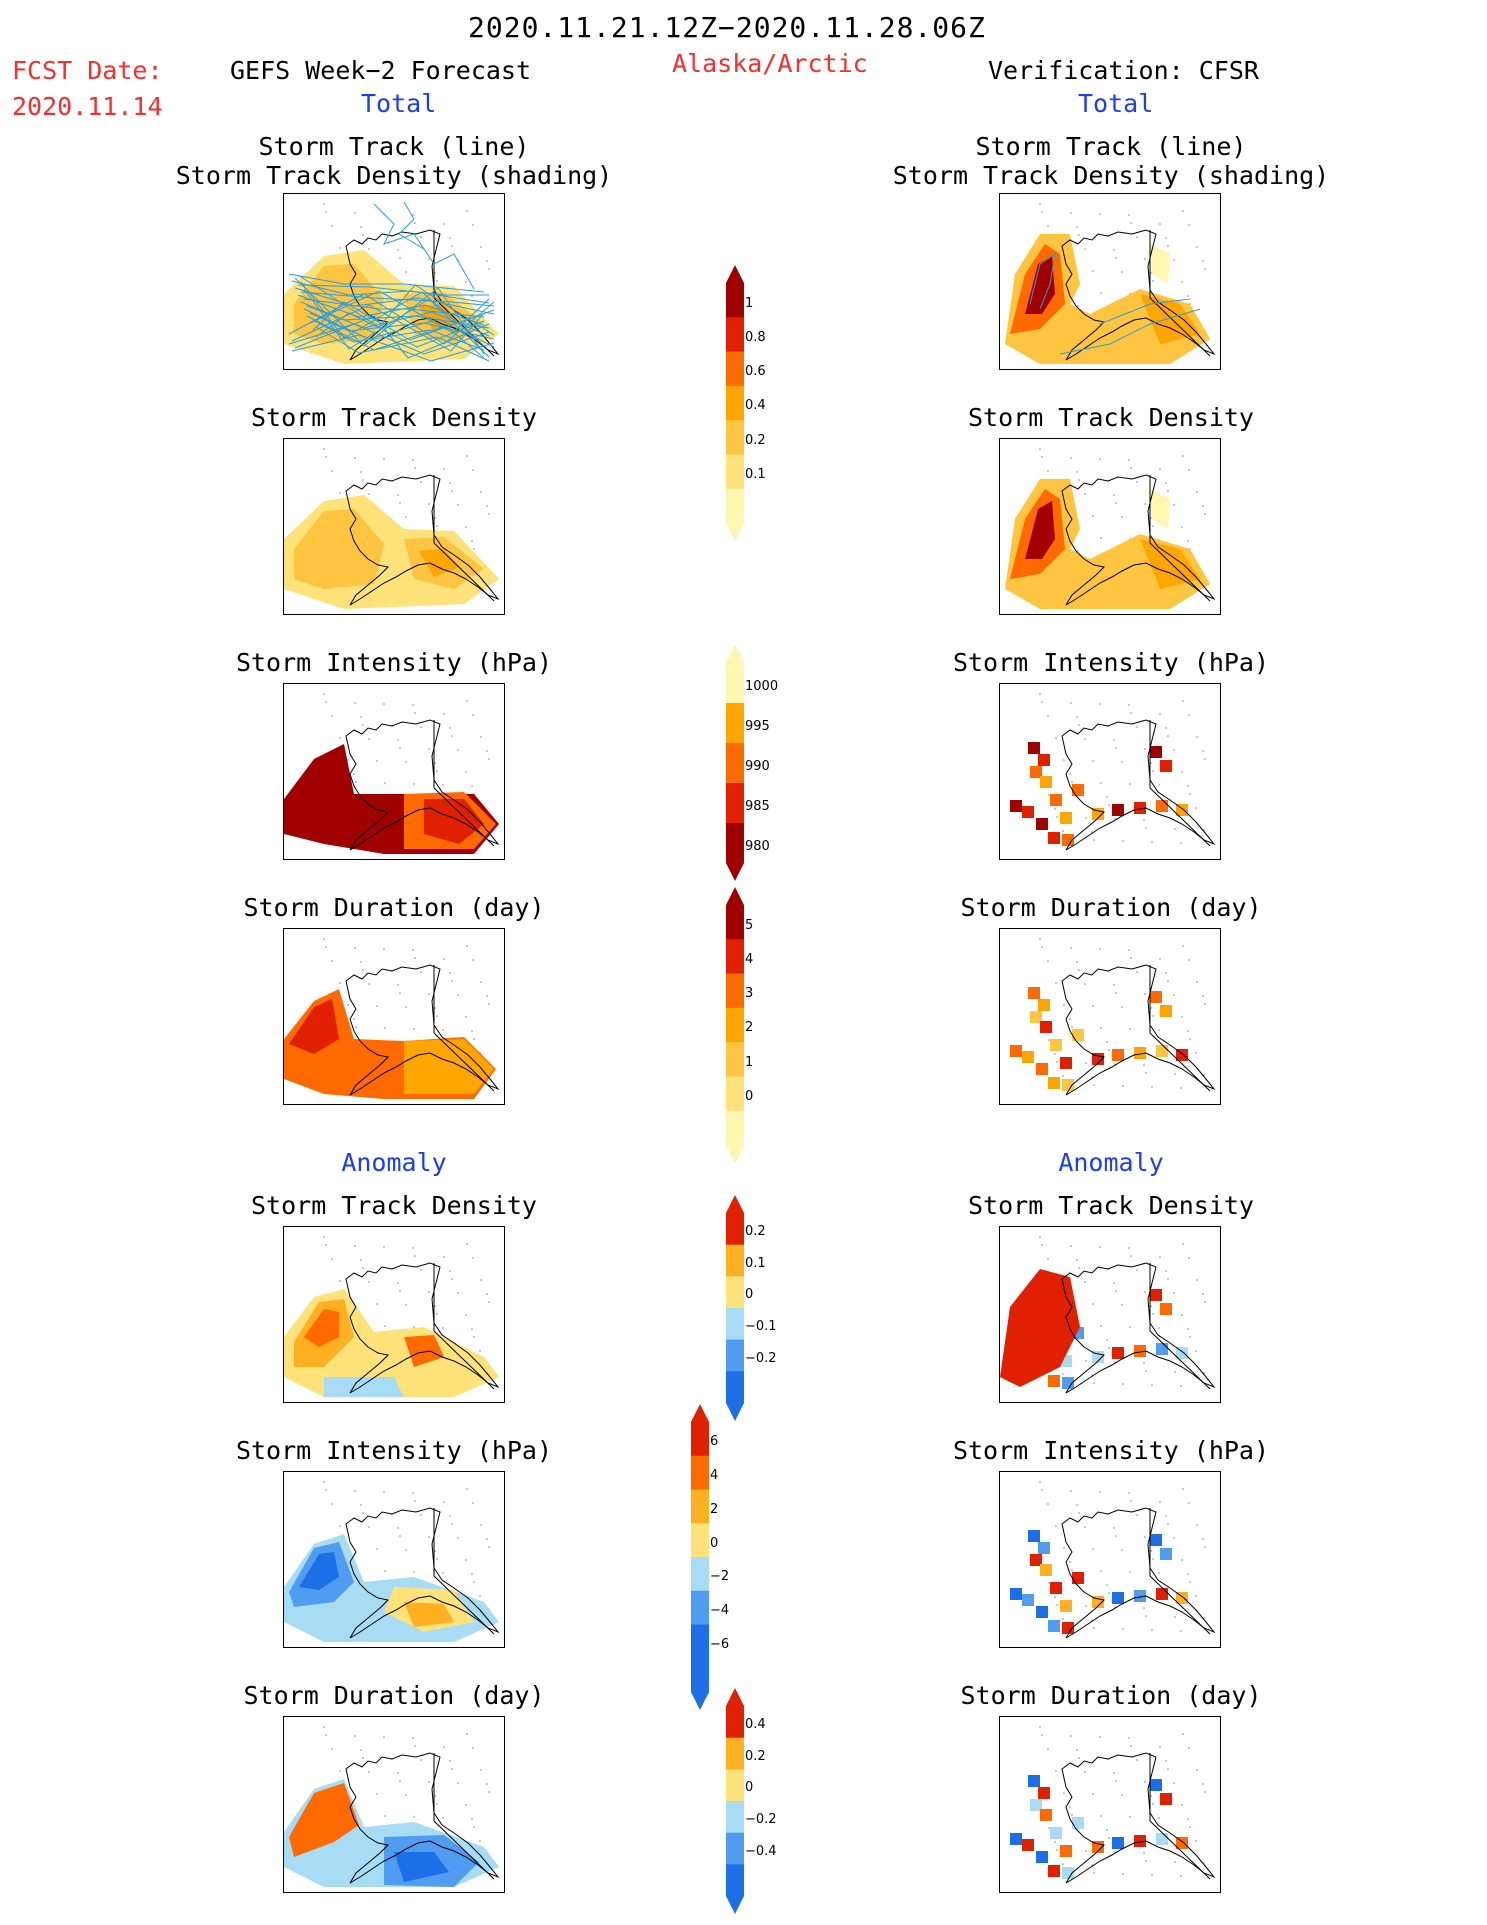 The width and height of the screenshot is (1487, 1925). Describe the element at coordinates (1111, 662) in the screenshot. I see `right-intensity-title: Storm Intensity (hPa)` at that location.